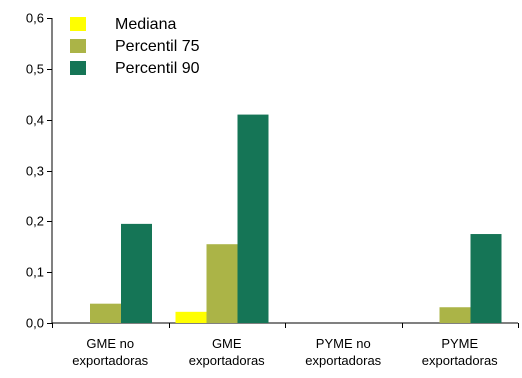 Image resolution: width=522 pixels, height=378 pixels. What do you see at coordinates (227, 343) in the screenshot?
I see `x-tick-label: GME` at bounding box center [227, 343].